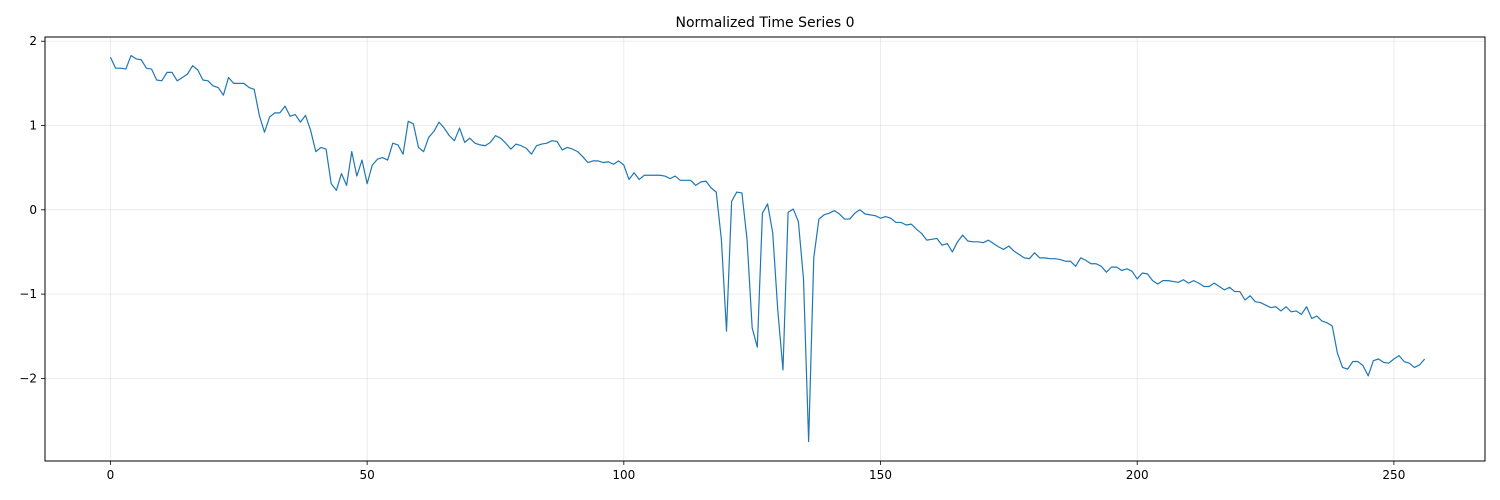 The width and height of the screenshot is (1500, 500). What do you see at coordinates (33, 41) in the screenshot?
I see `y-tick-label: 2` at bounding box center [33, 41].